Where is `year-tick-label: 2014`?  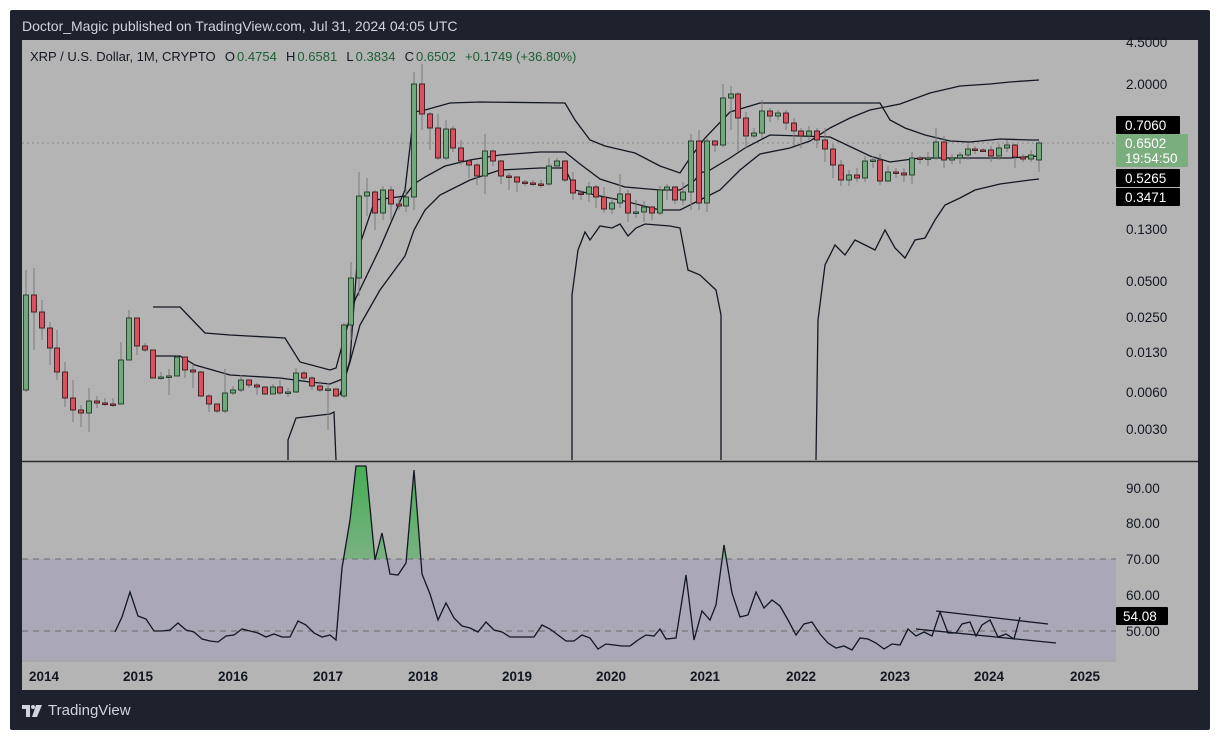 year-tick-label: 2014 is located at coordinates (44, 676).